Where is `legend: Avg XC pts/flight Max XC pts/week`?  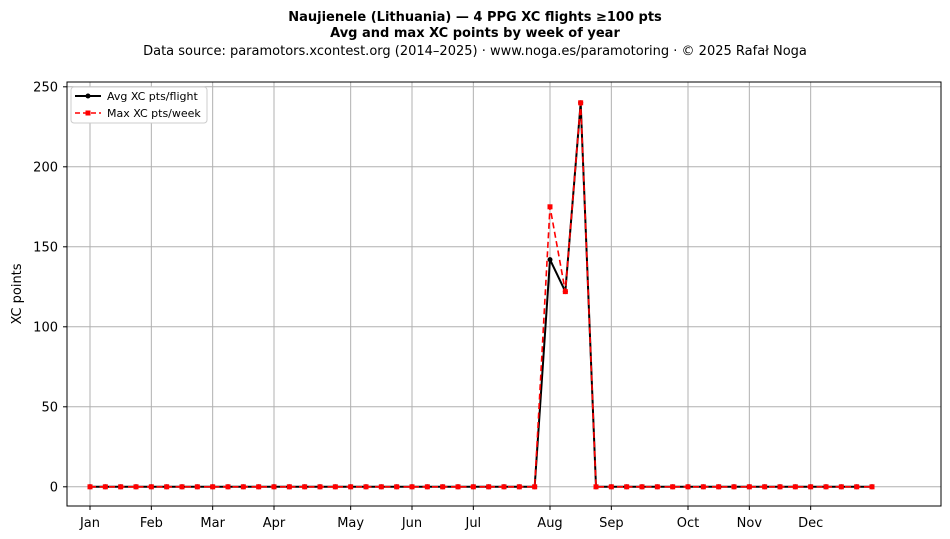
legend: Avg XC pts/flight Max XC pts/week is located at coordinates (139, 105).